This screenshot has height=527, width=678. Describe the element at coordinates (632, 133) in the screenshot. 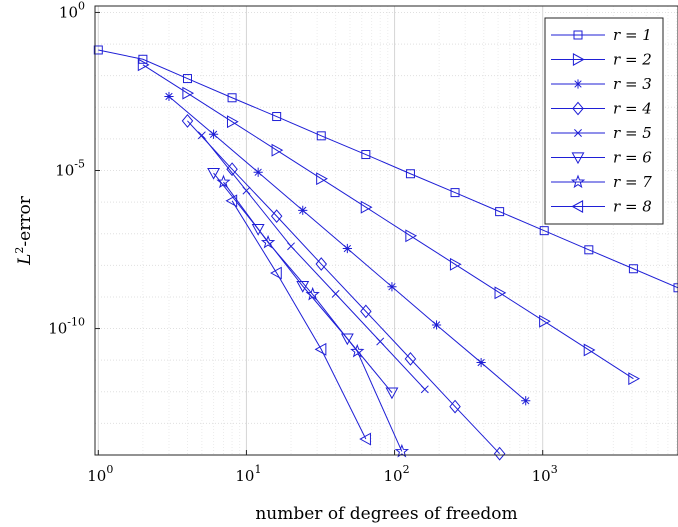

I see `legend-label: r = 5` at that location.